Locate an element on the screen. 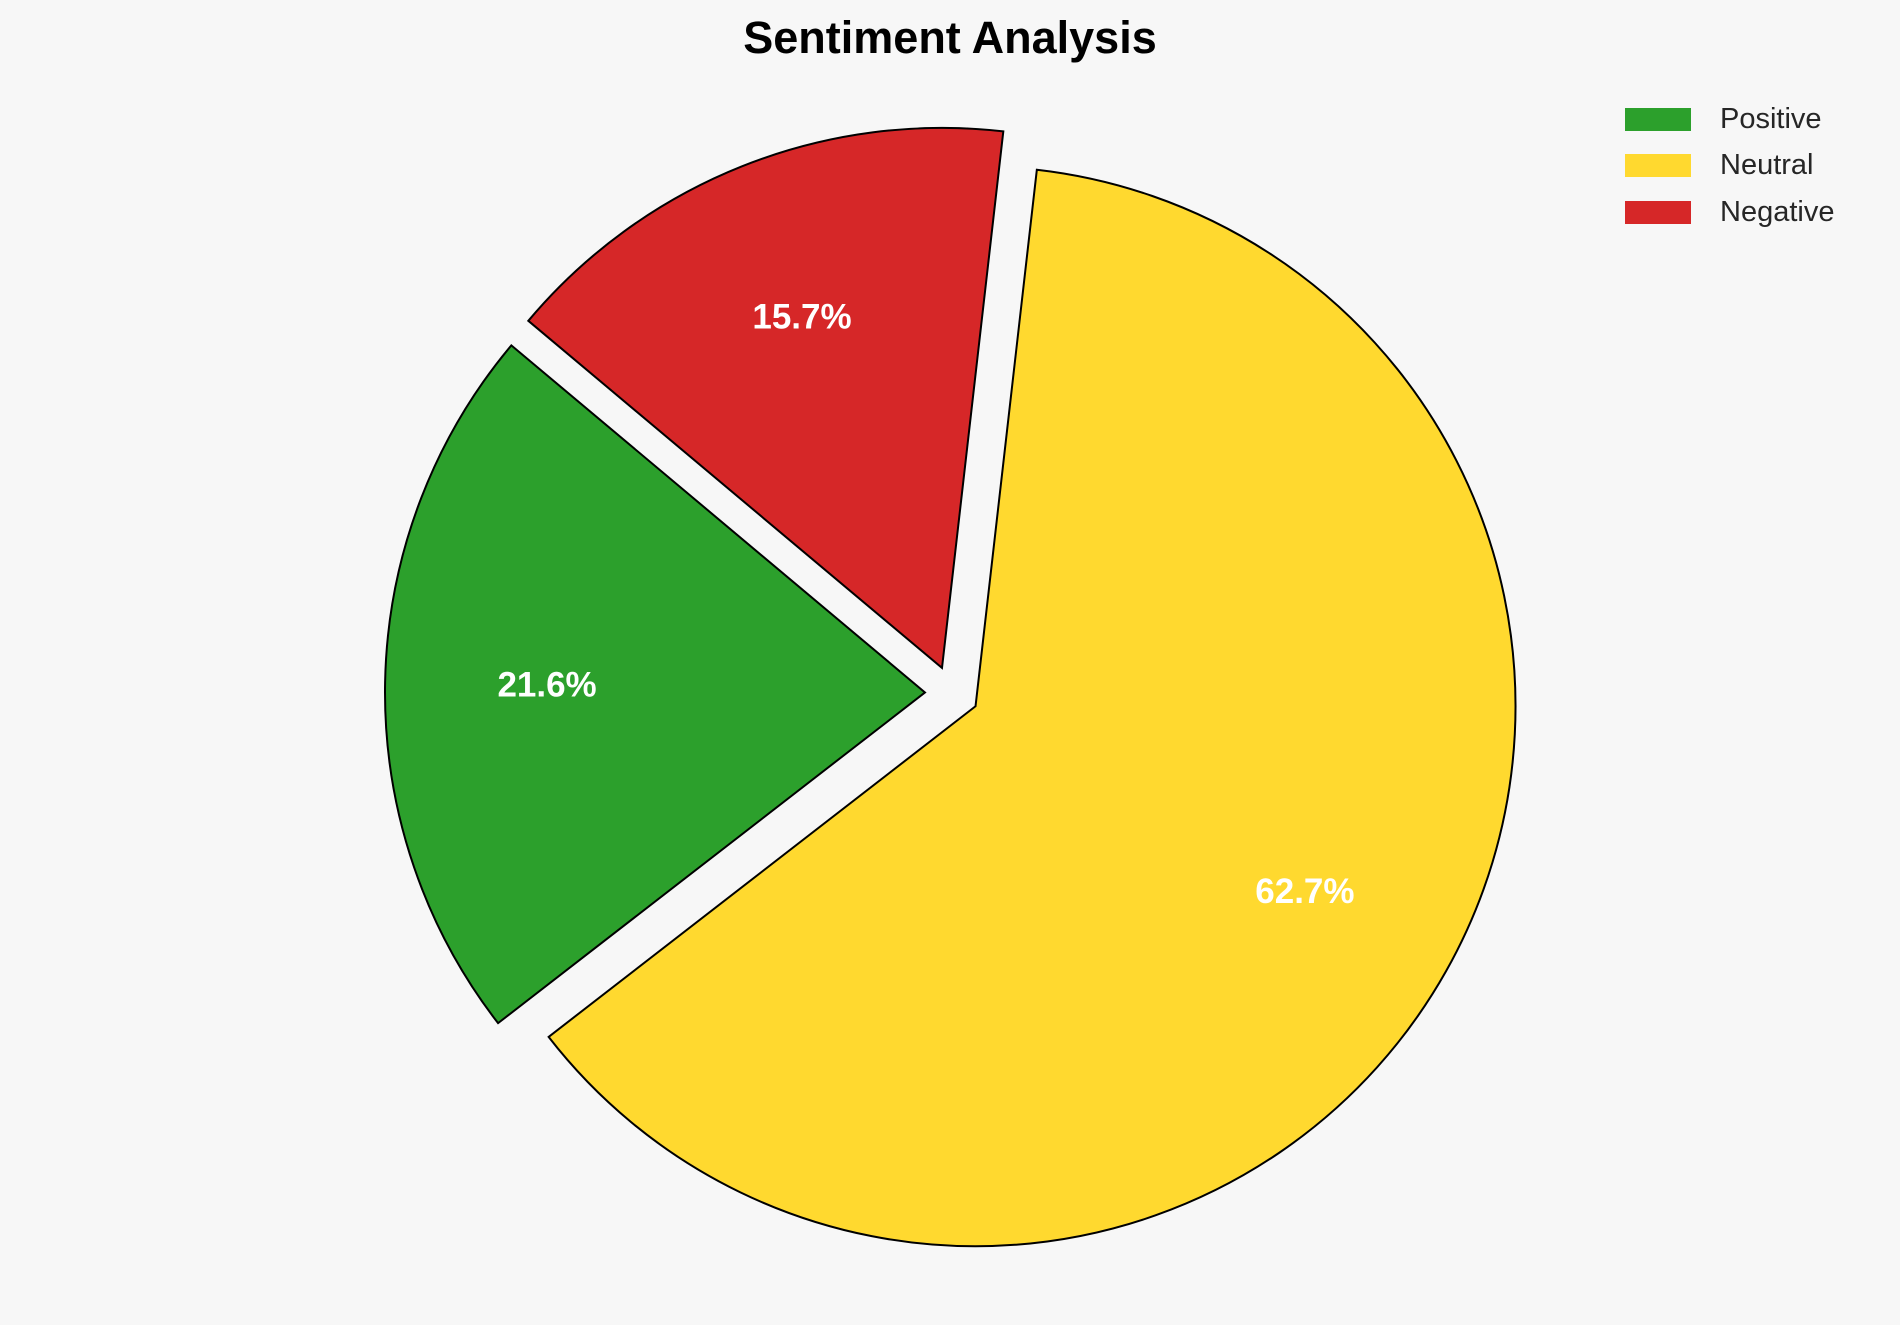 This screenshot has width=1900, height=1325. legend-swatch-neutral is located at coordinates (1658, 166).